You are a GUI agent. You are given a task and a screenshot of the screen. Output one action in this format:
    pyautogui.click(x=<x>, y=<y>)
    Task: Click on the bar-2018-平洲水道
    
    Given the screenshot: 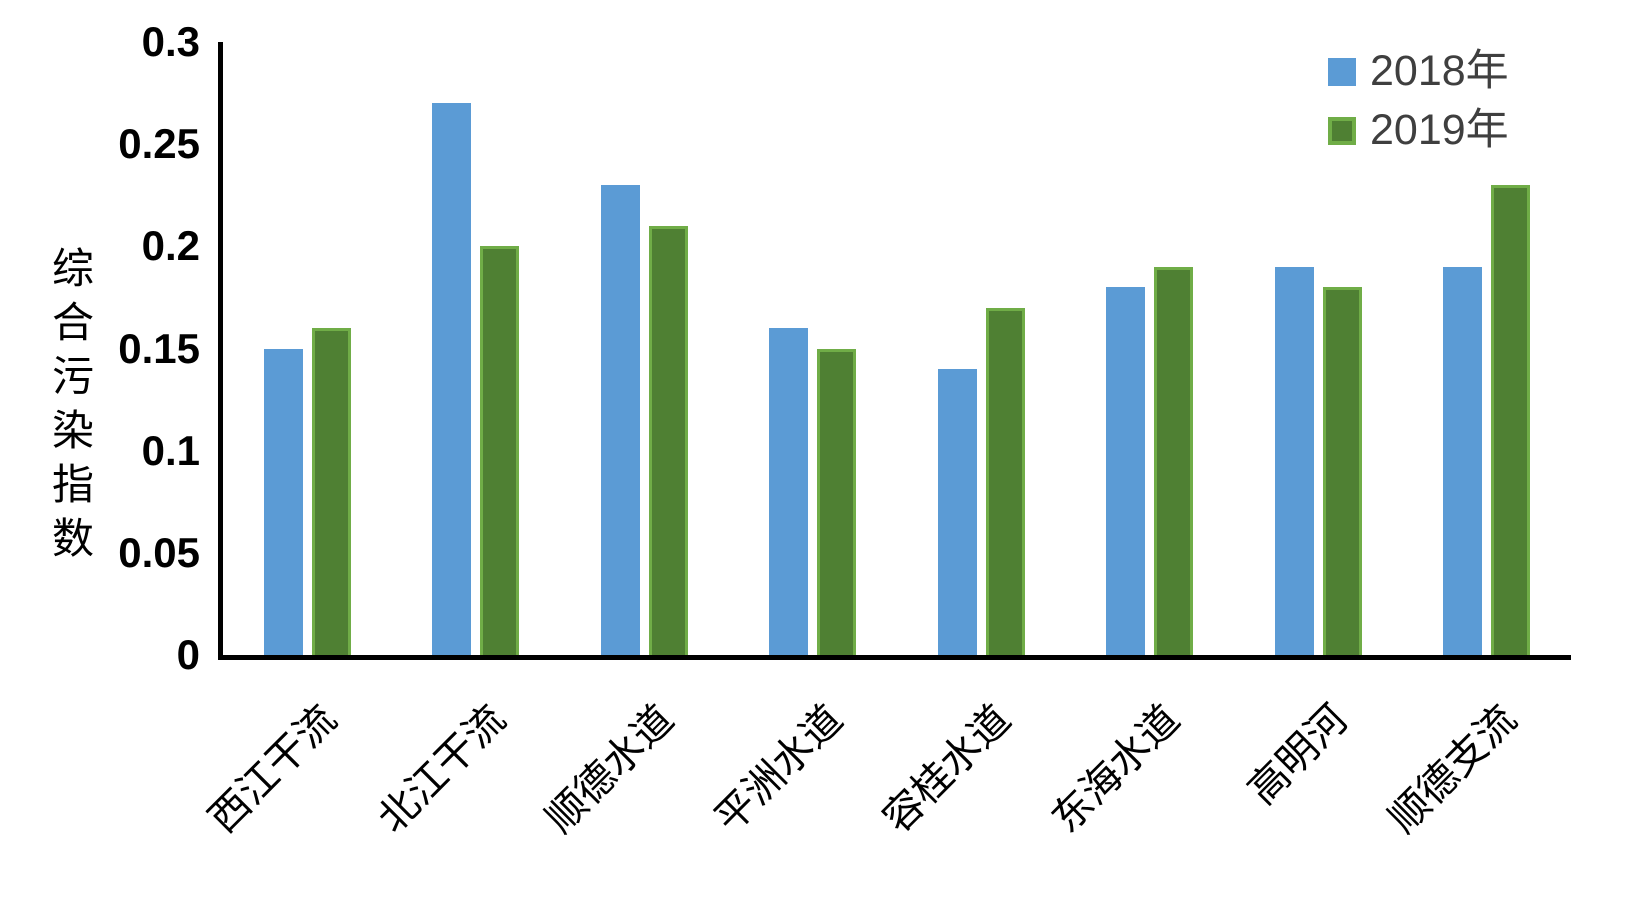 What is the action you would take?
    pyautogui.click(x=789, y=491)
    